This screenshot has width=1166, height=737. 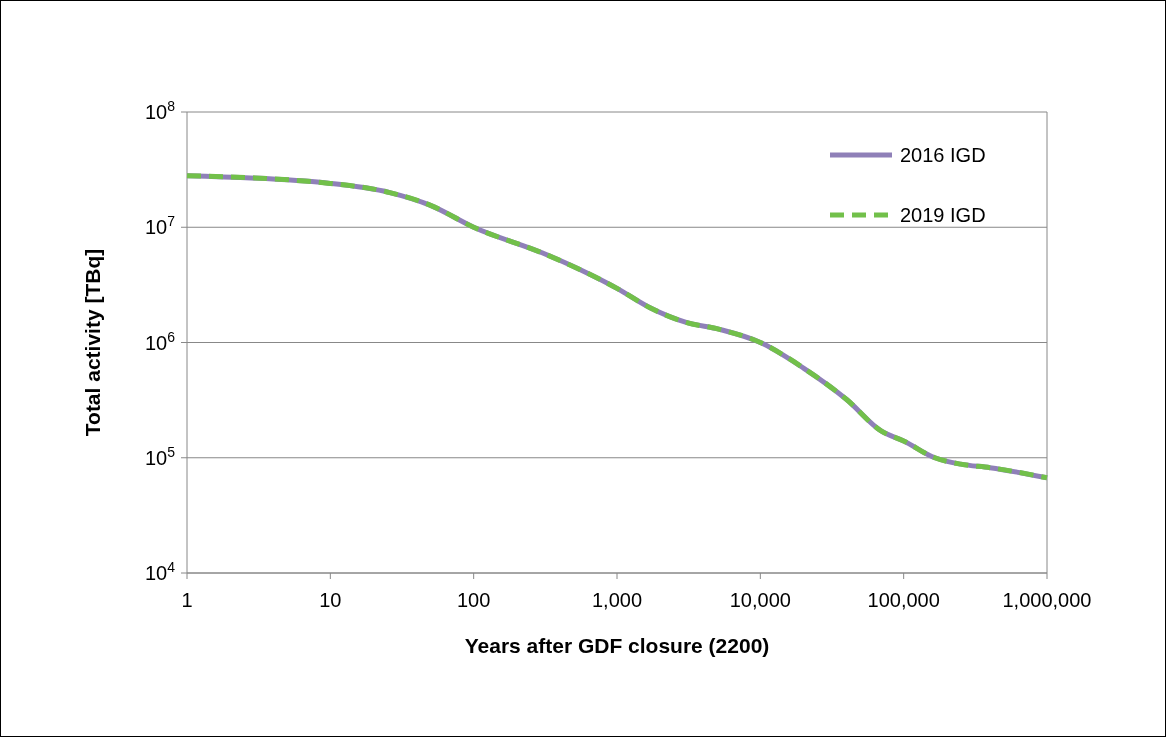 I want to click on x-tick-label: 100,000, so click(x=903, y=600).